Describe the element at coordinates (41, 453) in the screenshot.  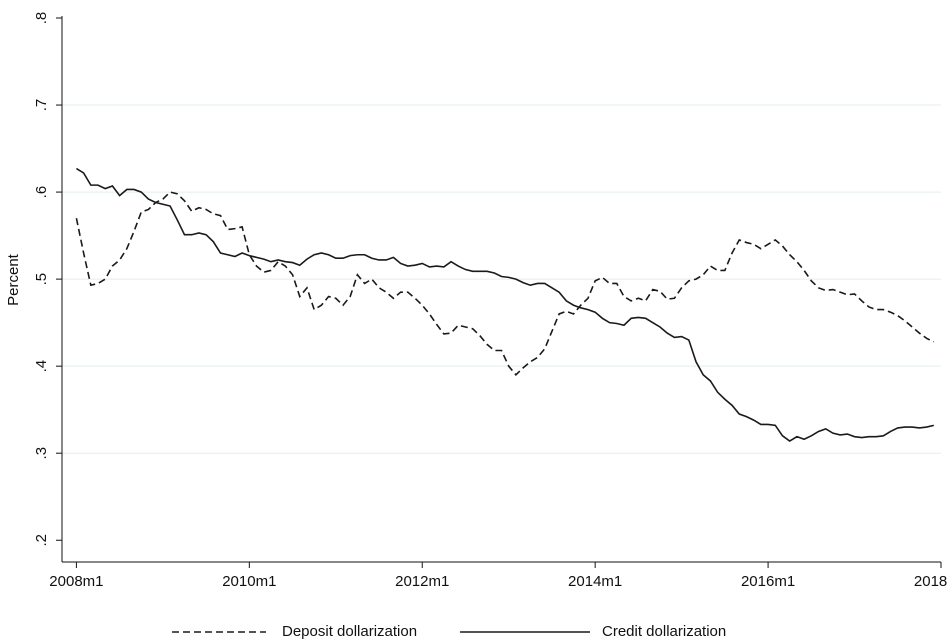
I see `y-tick-label: .3` at that location.